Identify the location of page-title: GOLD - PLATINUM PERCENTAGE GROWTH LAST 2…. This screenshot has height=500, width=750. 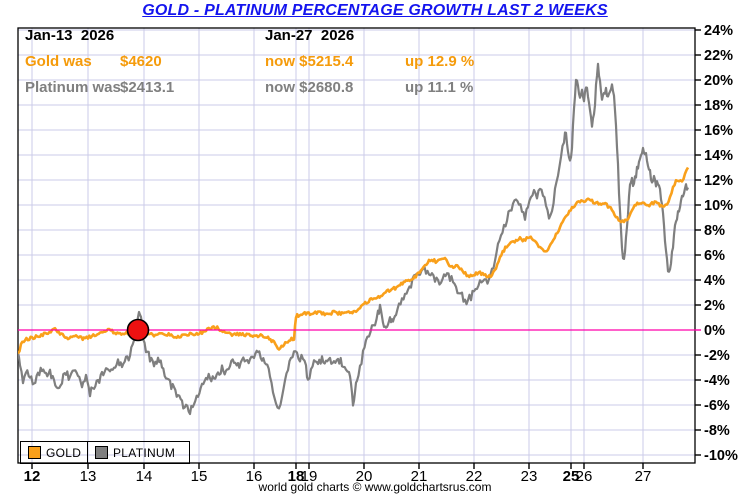
(375, 10).